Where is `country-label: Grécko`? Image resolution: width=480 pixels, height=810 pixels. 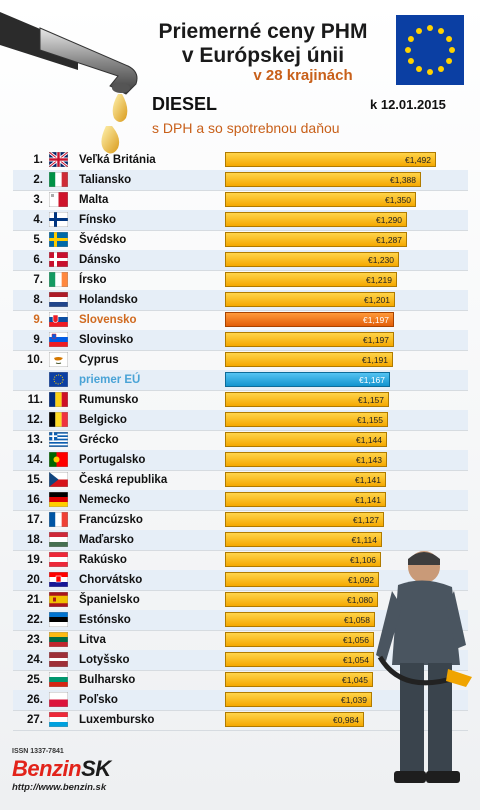
country-label: Grécko is located at coordinates (99, 440).